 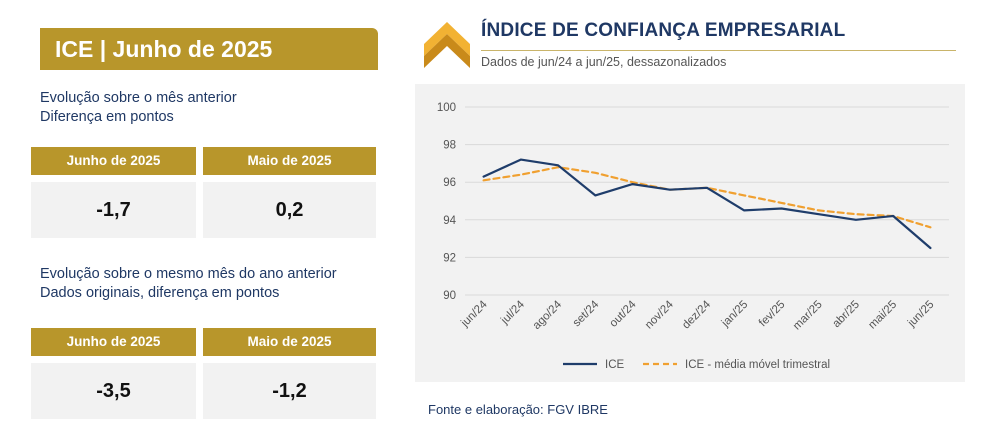 What do you see at coordinates (113, 391) in the screenshot?
I see `table2-value-jun: -3,5` at bounding box center [113, 391].